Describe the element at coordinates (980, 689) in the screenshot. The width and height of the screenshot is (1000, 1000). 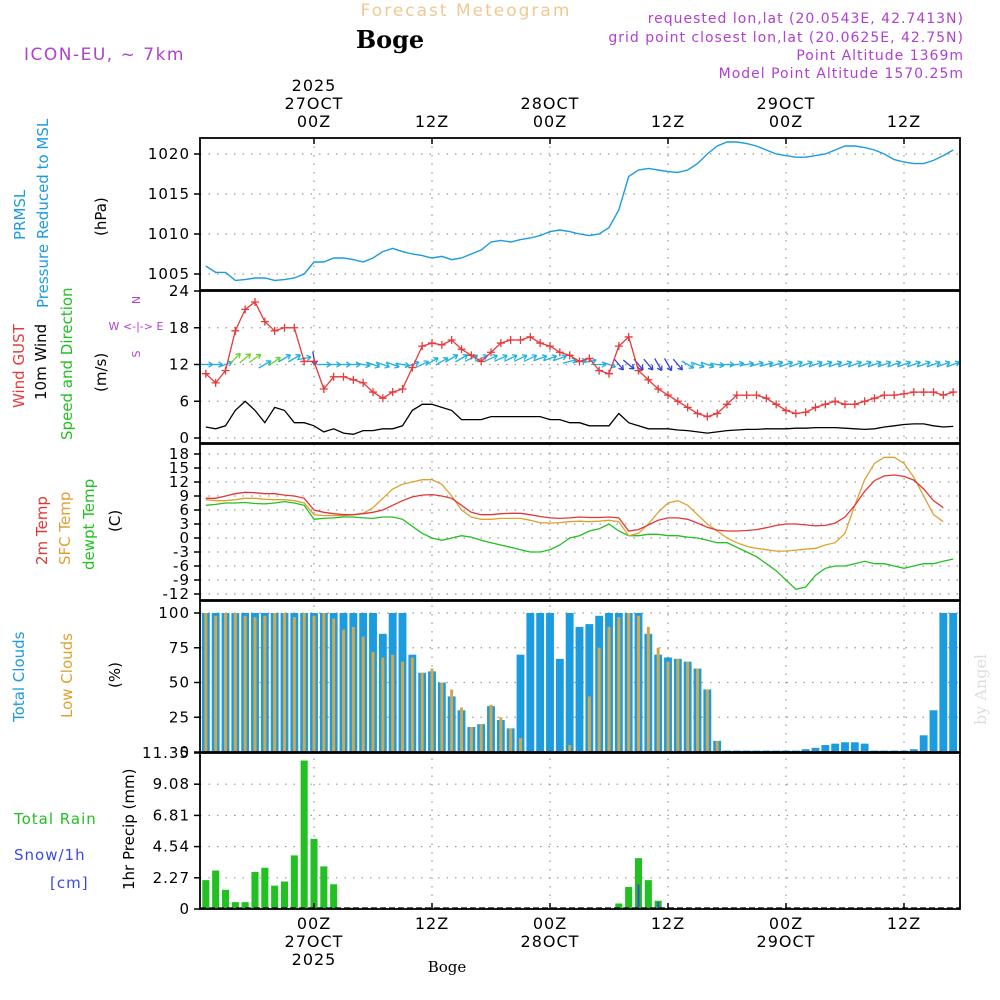
I see `watermark: by Angel` at that location.